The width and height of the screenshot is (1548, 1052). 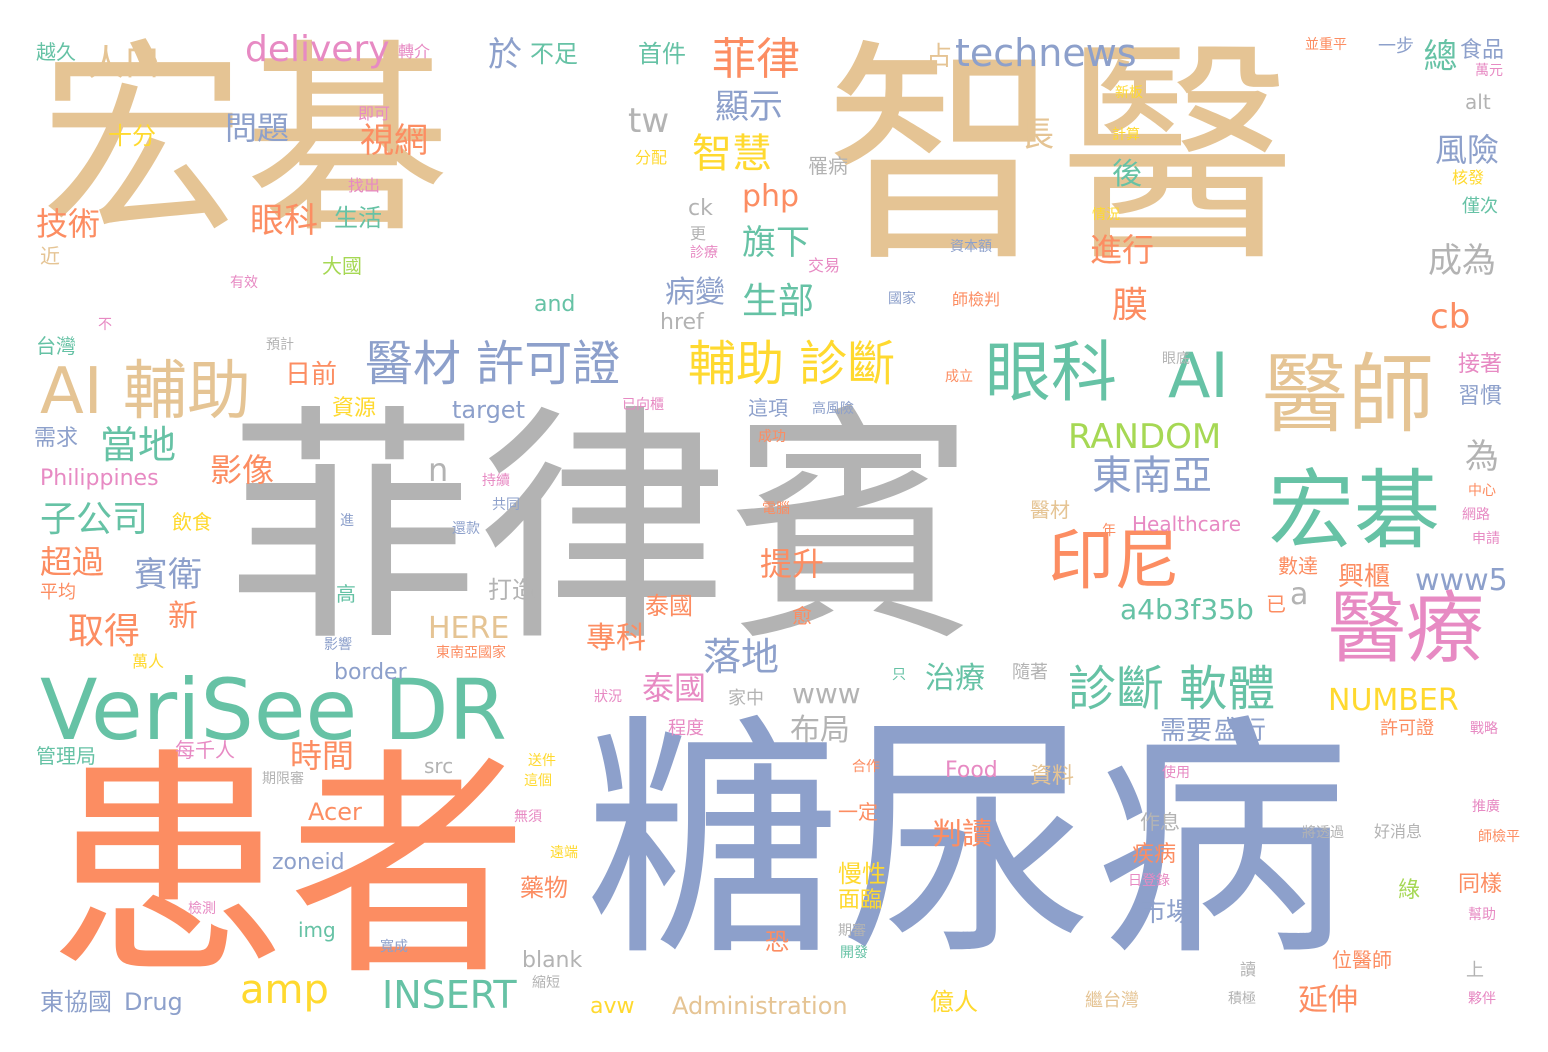 What do you see at coordinates (552, 960) in the screenshot?
I see `word: blank` at bounding box center [552, 960].